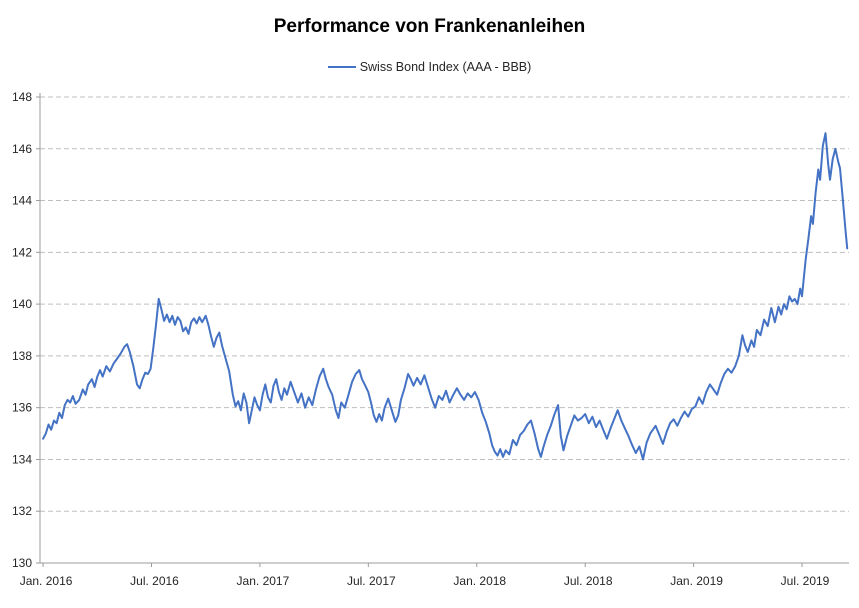 The width and height of the screenshot is (859, 608). What do you see at coordinates (22, 511) in the screenshot?
I see `y-axis-label: 132` at bounding box center [22, 511].